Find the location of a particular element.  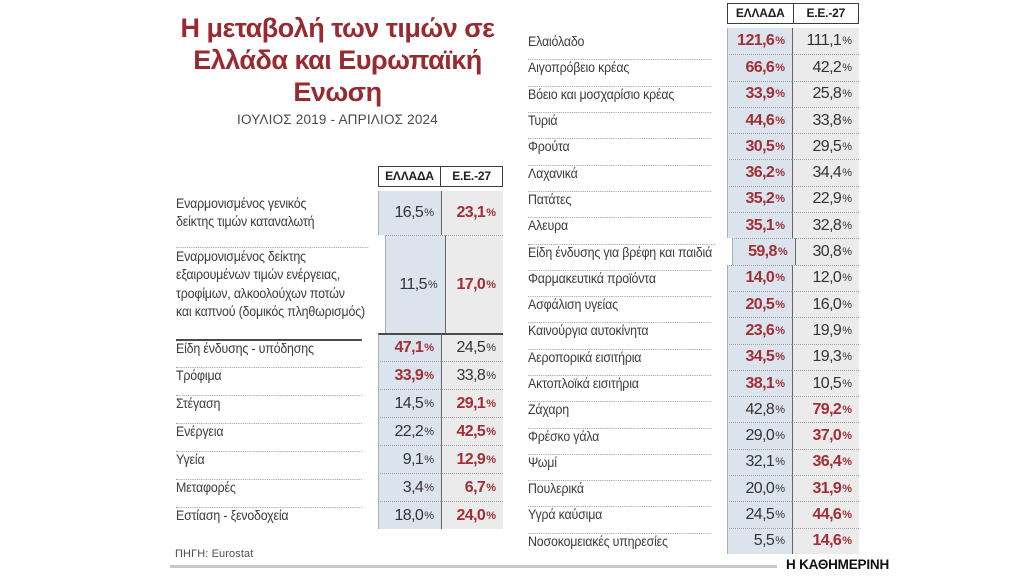

greece-value-cell: 14,5% is located at coordinates (409, 403).